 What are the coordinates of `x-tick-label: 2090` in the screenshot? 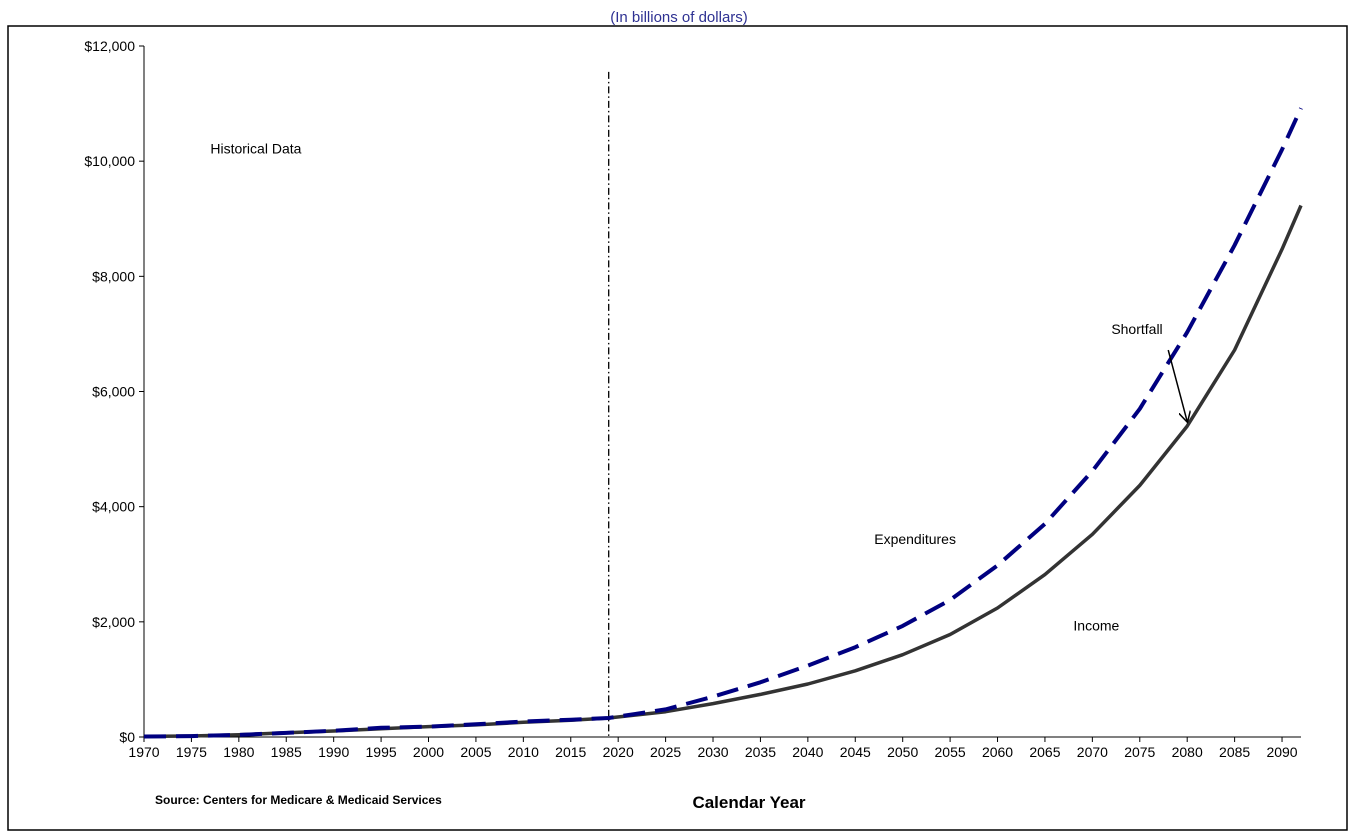 It's located at (1281, 752).